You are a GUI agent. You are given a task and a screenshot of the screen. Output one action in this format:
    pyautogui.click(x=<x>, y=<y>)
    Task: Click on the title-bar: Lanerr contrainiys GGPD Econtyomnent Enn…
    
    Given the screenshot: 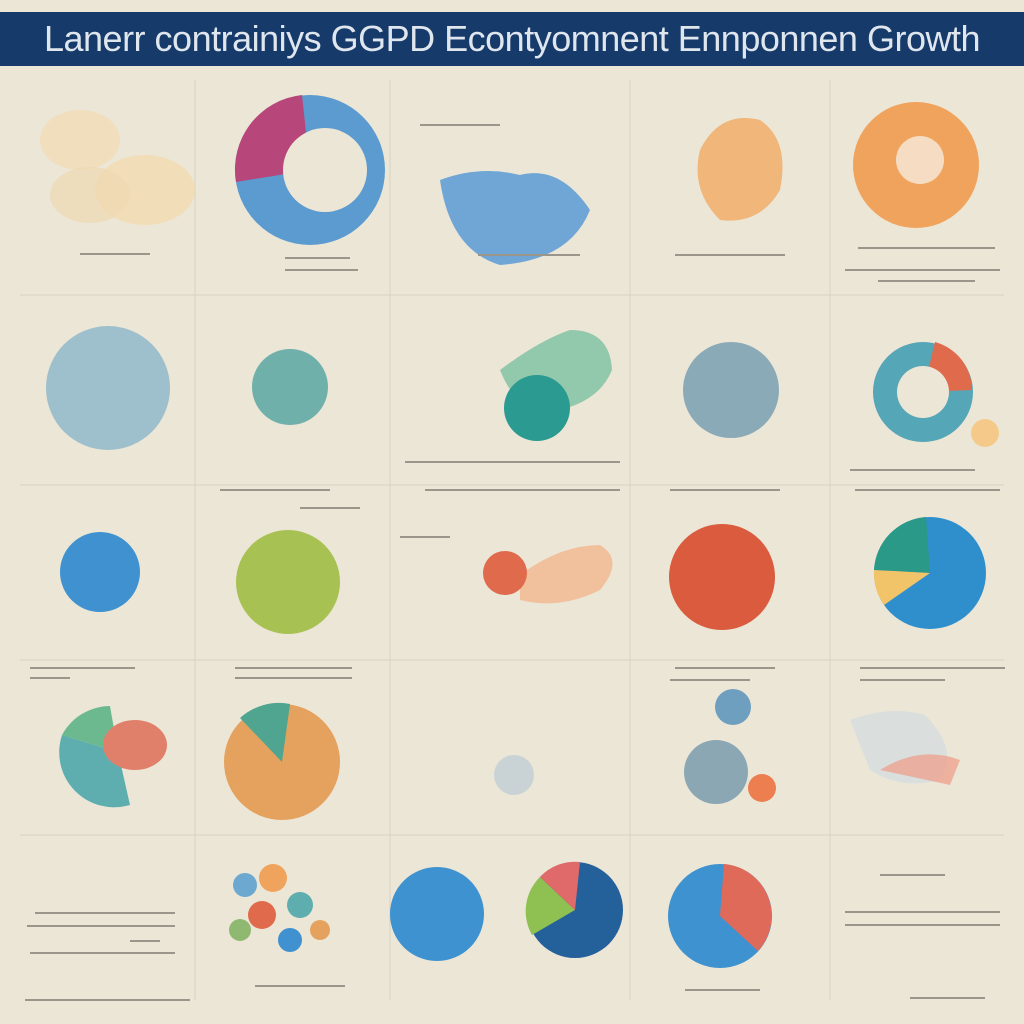 What is the action you would take?
    pyautogui.click(x=512, y=39)
    